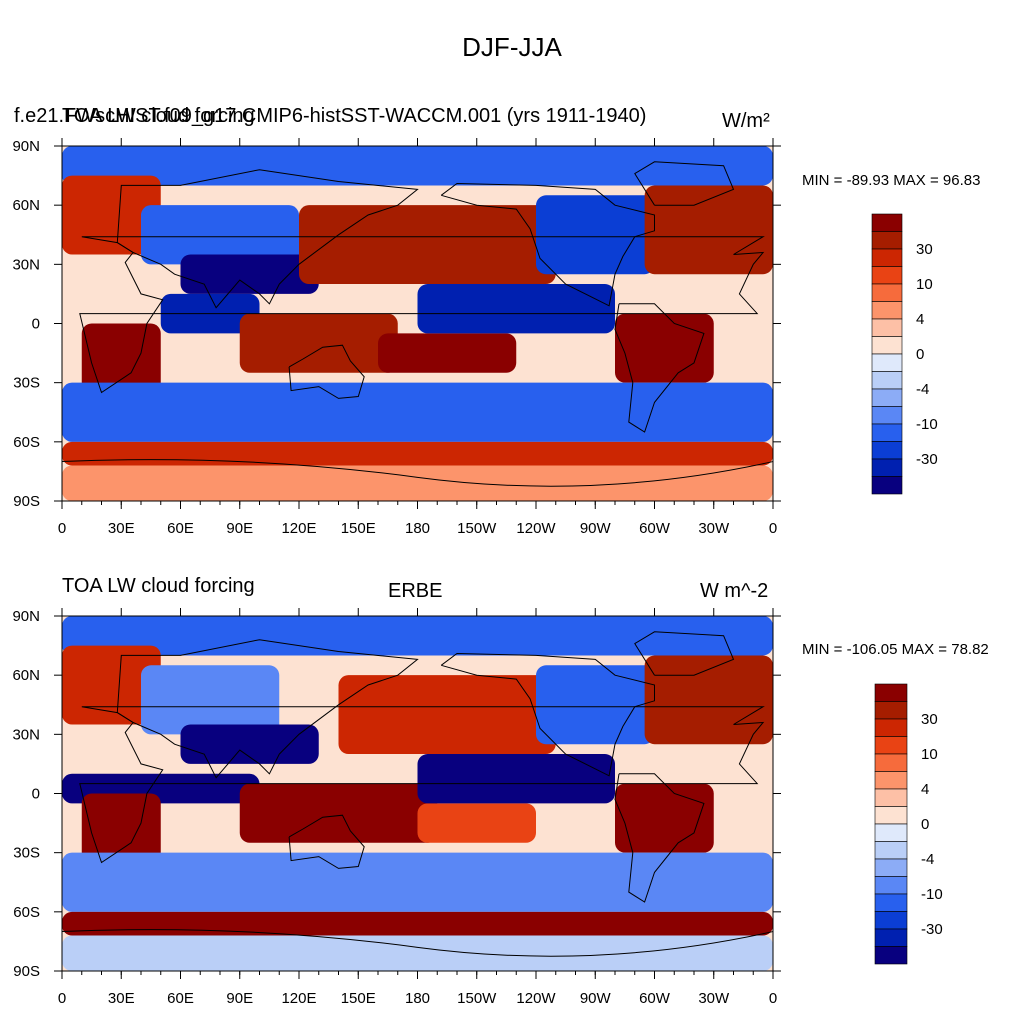 This screenshot has height=1024, width=1024. What do you see at coordinates (477, 998) in the screenshot?
I see `x-tick-label: 150W` at bounding box center [477, 998].